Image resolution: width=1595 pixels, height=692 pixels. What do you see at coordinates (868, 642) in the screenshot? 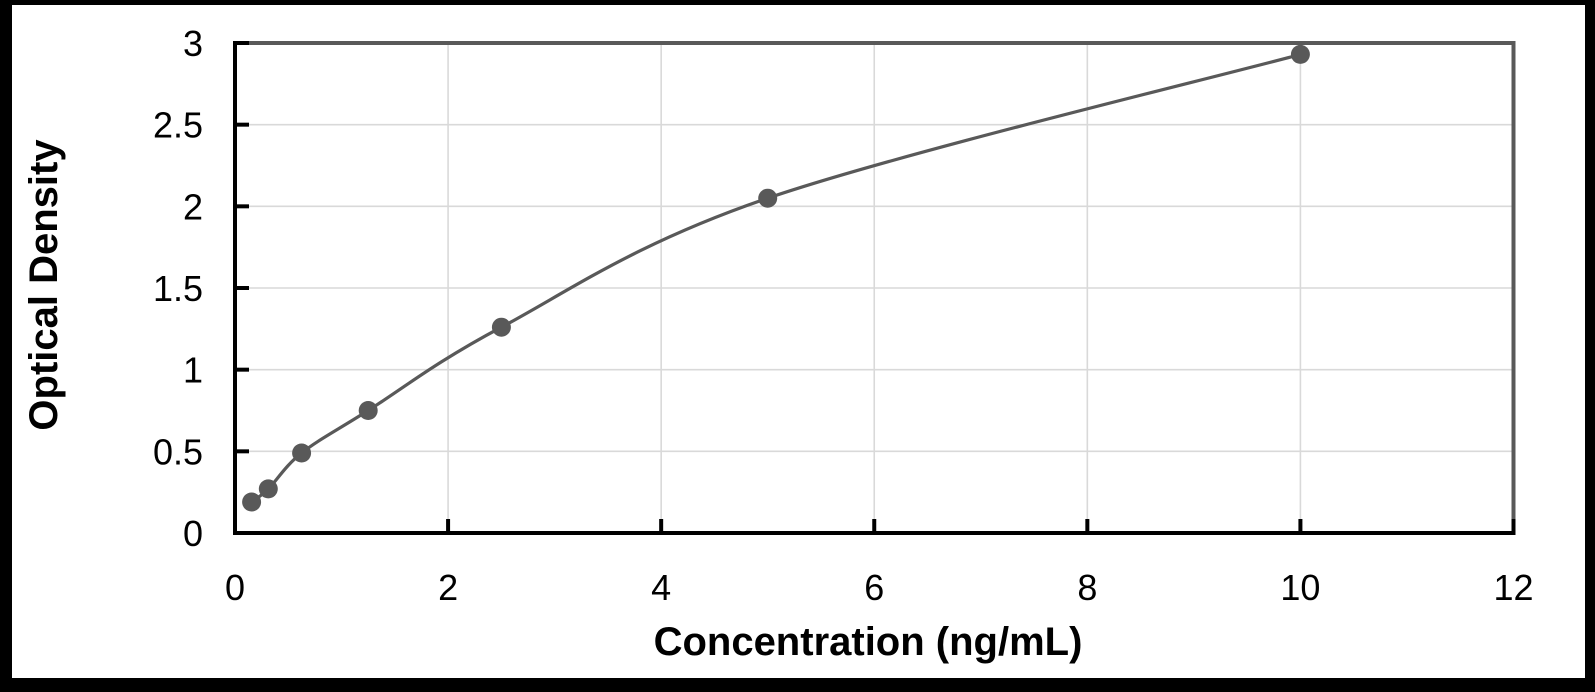
I see `x-axis-title: Concentration (ng/mL)` at bounding box center [868, 642].